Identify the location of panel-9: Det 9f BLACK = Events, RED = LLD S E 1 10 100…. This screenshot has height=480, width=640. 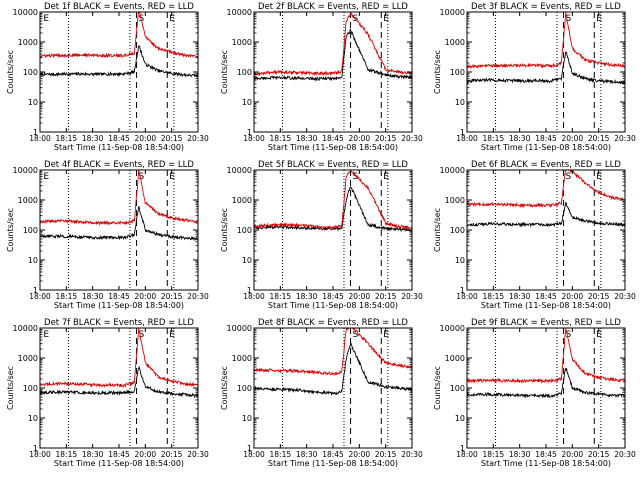
(534, 393).